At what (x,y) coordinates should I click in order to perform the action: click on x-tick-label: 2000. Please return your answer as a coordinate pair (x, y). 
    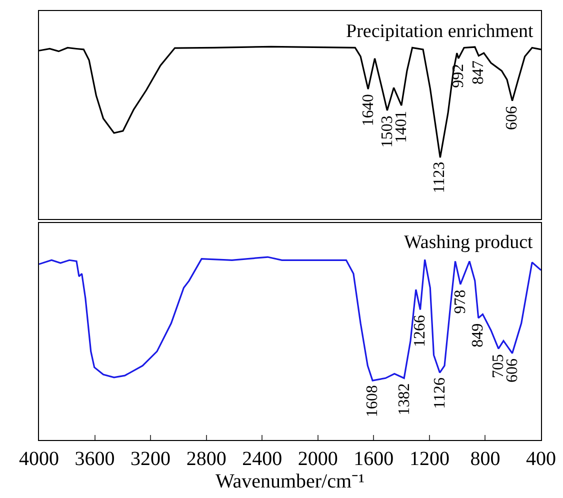
    Looking at the image, I should click on (318, 459).